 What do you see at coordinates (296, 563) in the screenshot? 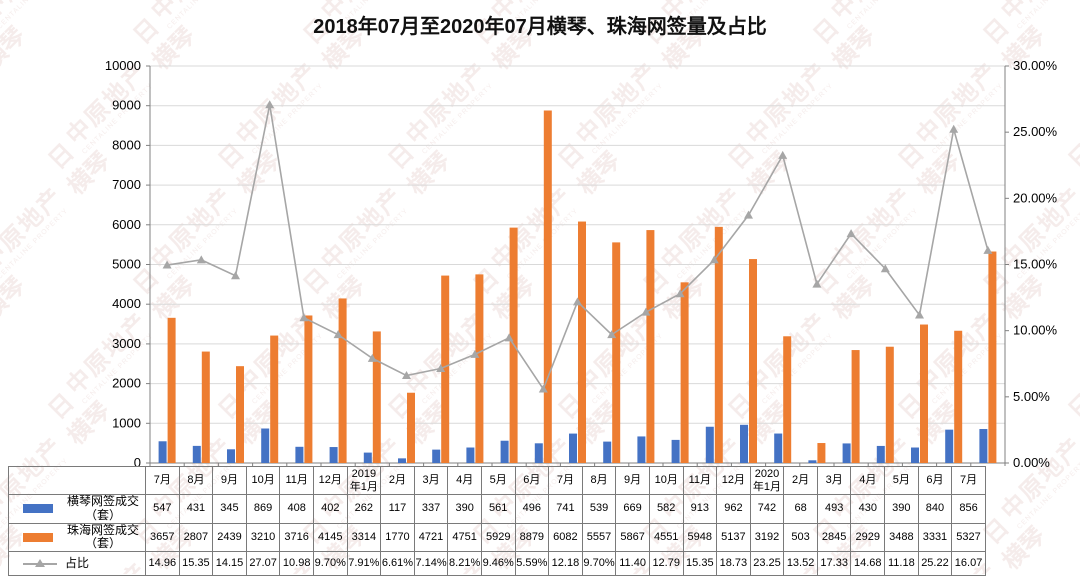
I see `ratio-value-cell: 10.98` at bounding box center [296, 563].